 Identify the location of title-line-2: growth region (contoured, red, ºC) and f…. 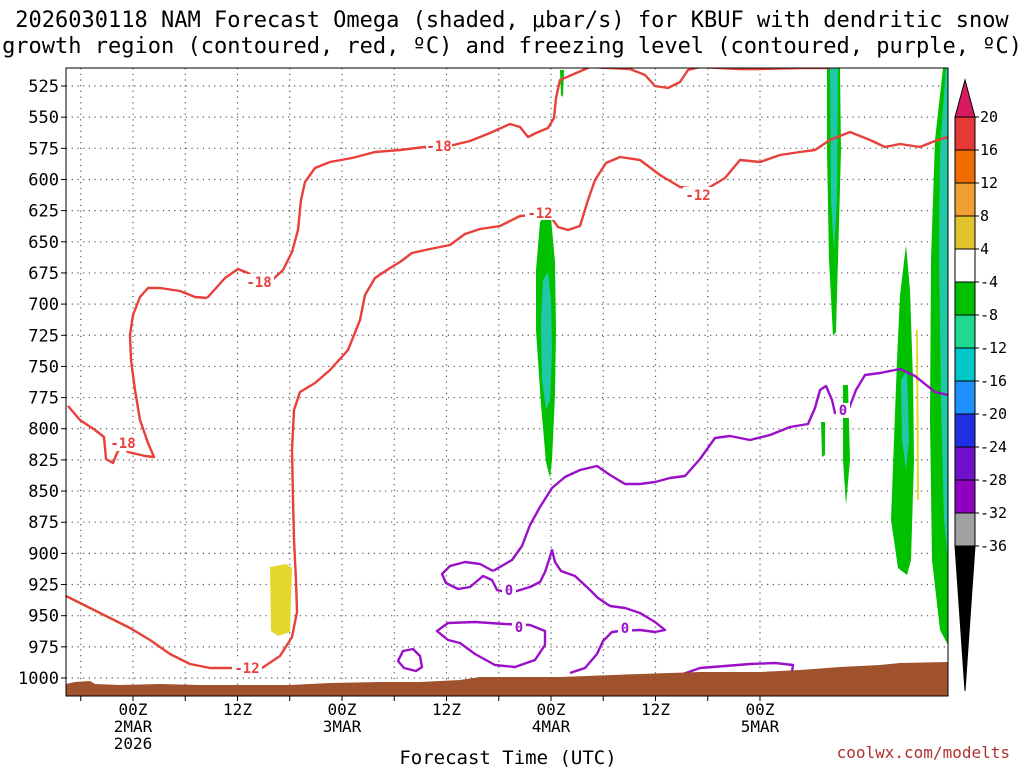
(512, 46).